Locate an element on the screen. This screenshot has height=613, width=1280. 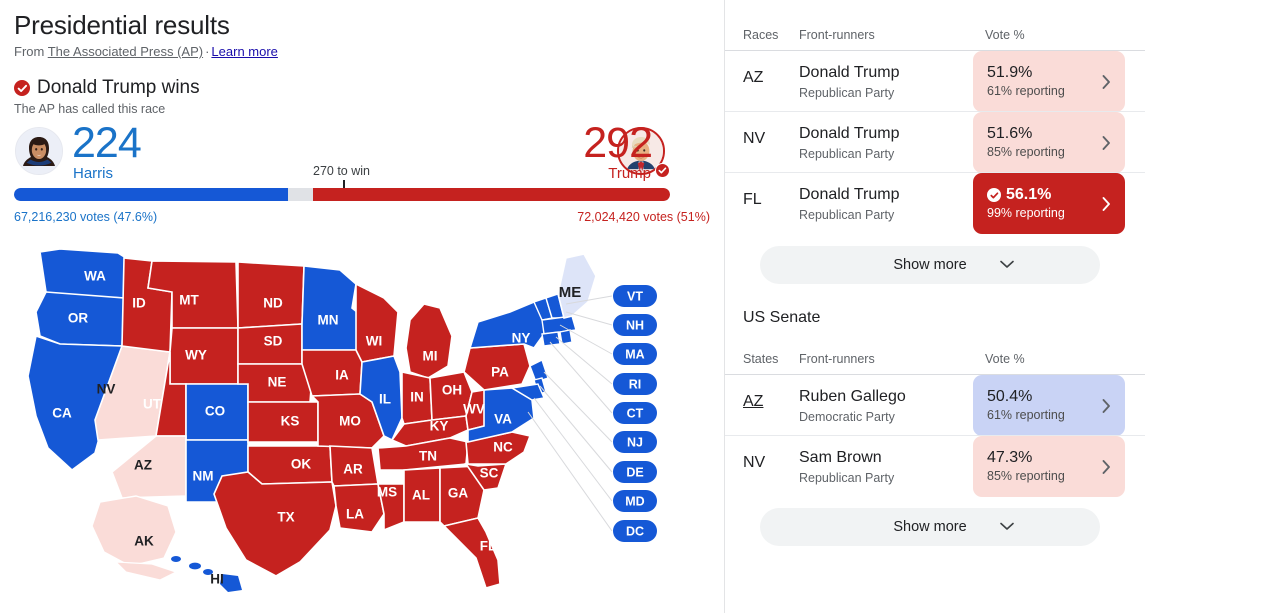
presidential-row-state: FL is located at coordinates (752, 199).